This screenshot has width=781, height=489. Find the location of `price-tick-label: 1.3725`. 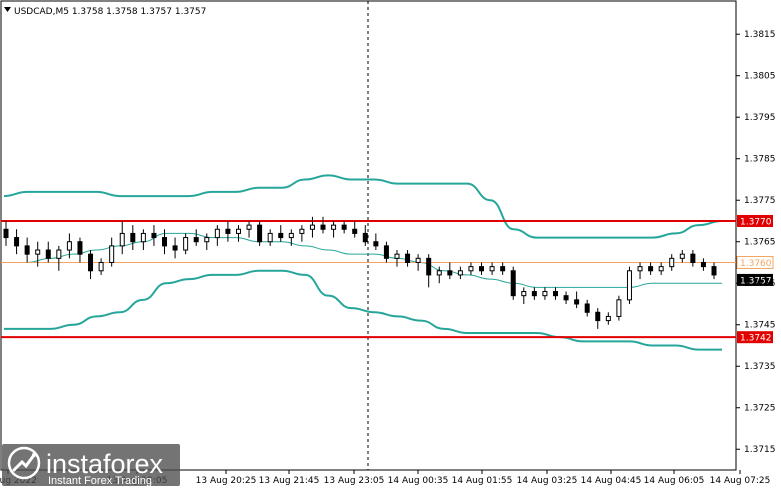

price-tick-label: 1.3725 is located at coordinates (760, 409).